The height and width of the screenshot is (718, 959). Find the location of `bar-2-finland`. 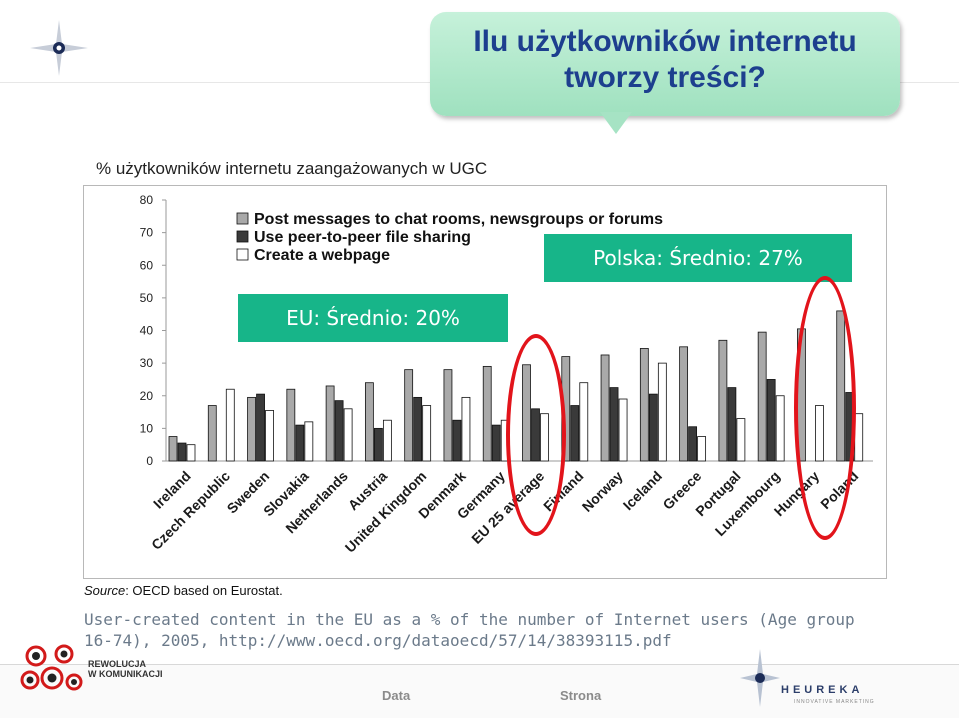

bar-2-finland is located at coordinates (575, 433).